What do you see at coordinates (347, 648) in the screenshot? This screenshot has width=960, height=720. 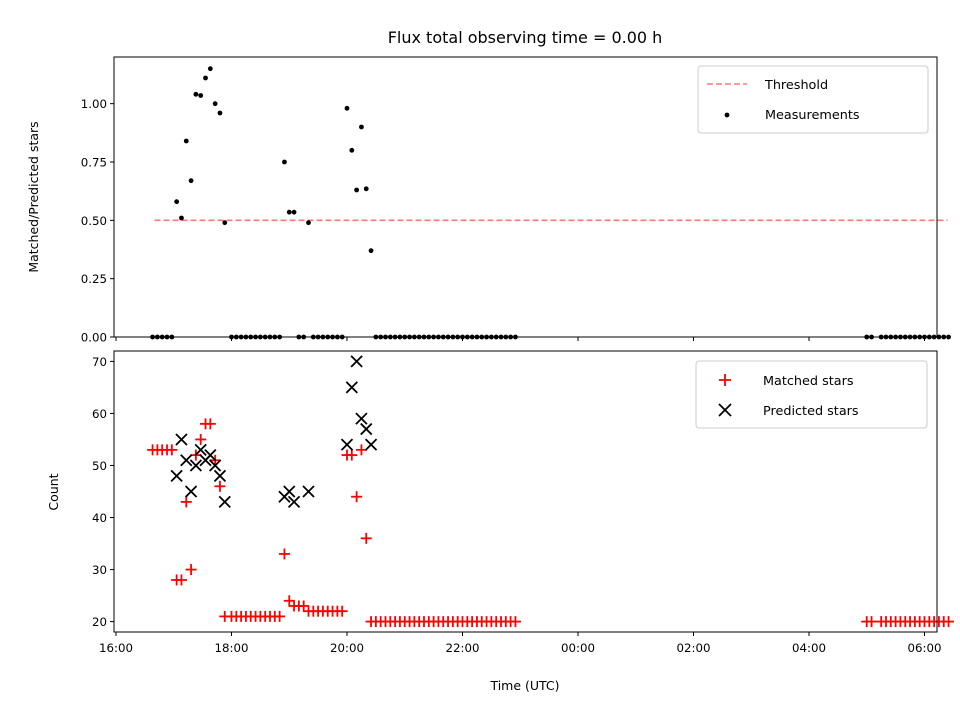 I see `x-tick-label: 20:00` at bounding box center [347, 648].